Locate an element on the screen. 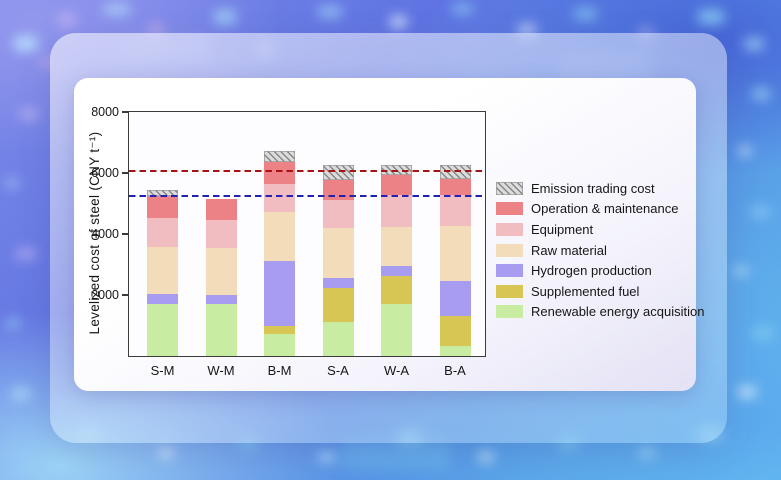  x-tick-label: B-M is located at coordinates (279, 370).